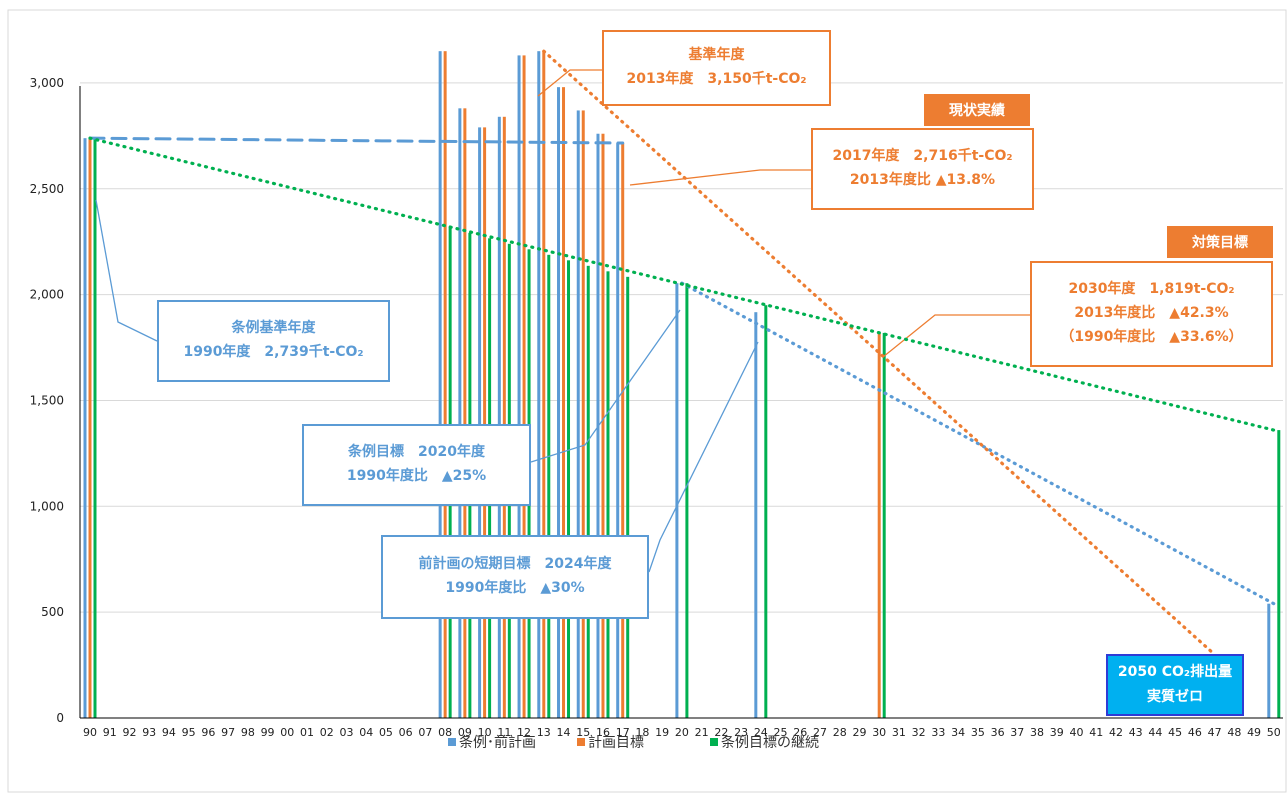  What do you see at coordinates (1234, 732) in the screenshot?
I see `x-tick-label: 48` at bounding box center [1234, 732].